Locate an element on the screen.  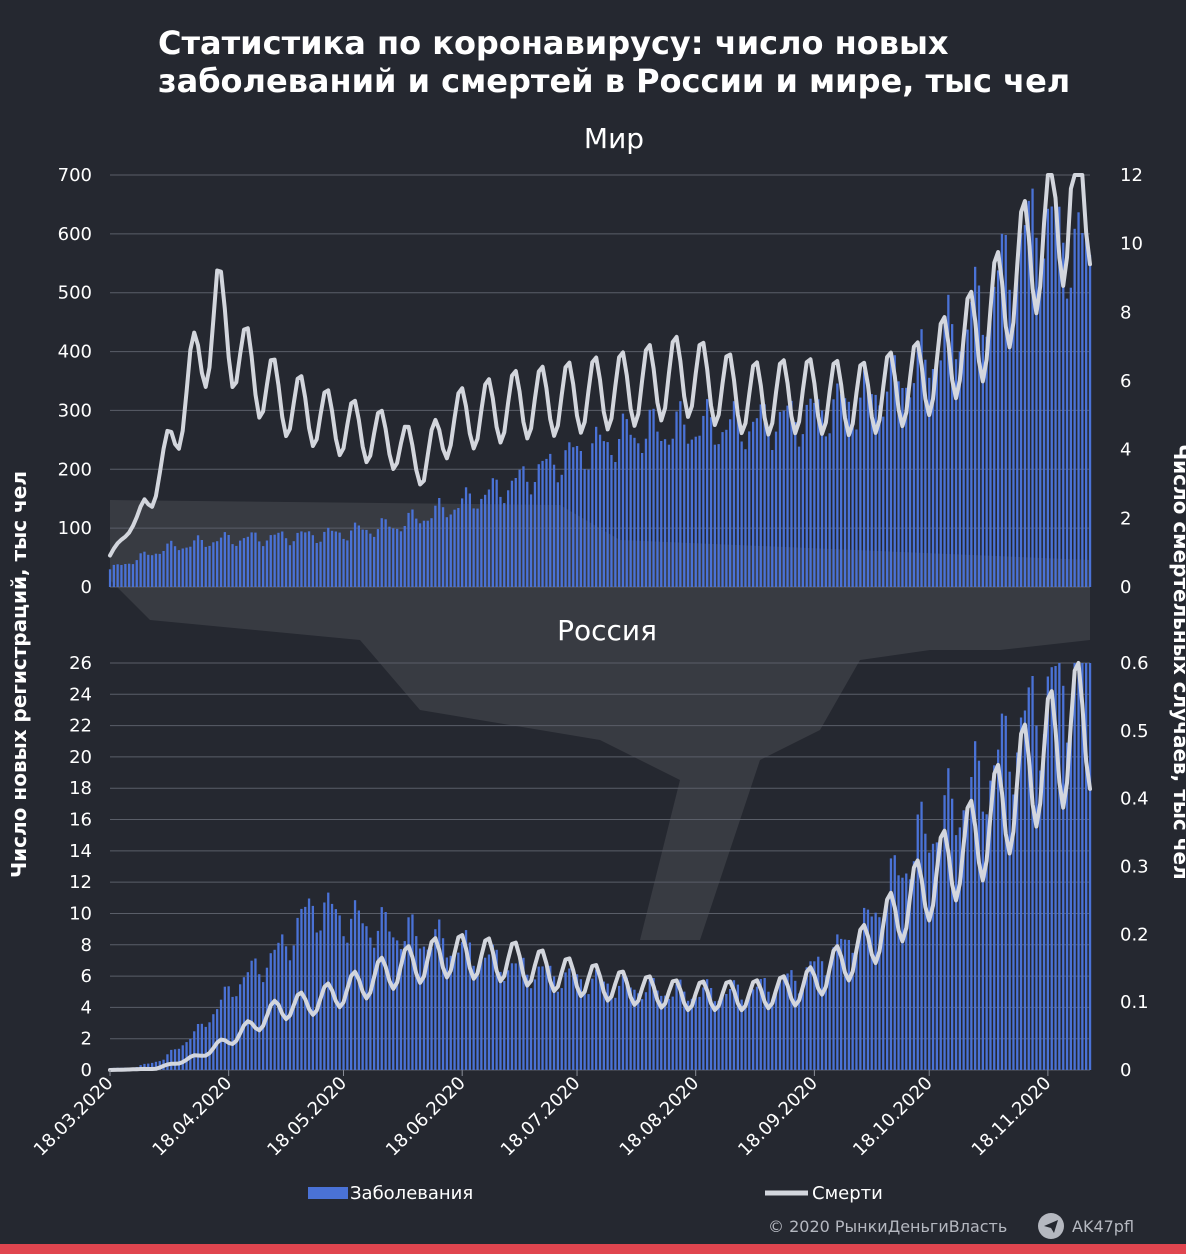
russia-left-tick-10: 20 is located at coordinates (80, 757).